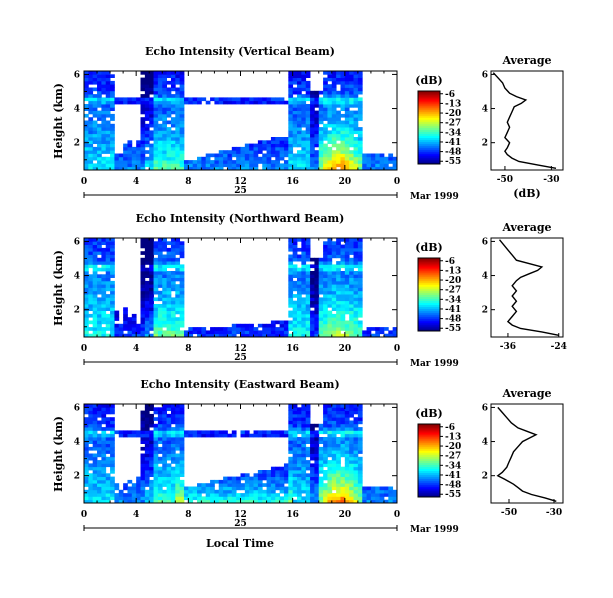  I want to click on y-tick-label: 2, so click(77, 311).